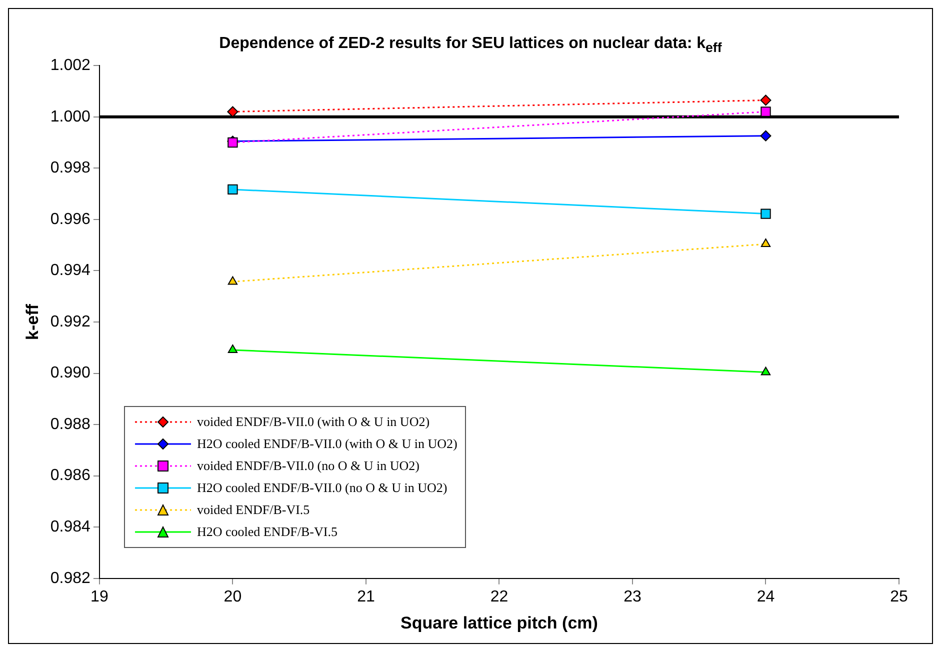 This screenshot has height=652, width=943. What do you see at coordinates (70, 65) in the screenshot?
I see `y-tick-label: 1.002` at bounding box center [70, 65].